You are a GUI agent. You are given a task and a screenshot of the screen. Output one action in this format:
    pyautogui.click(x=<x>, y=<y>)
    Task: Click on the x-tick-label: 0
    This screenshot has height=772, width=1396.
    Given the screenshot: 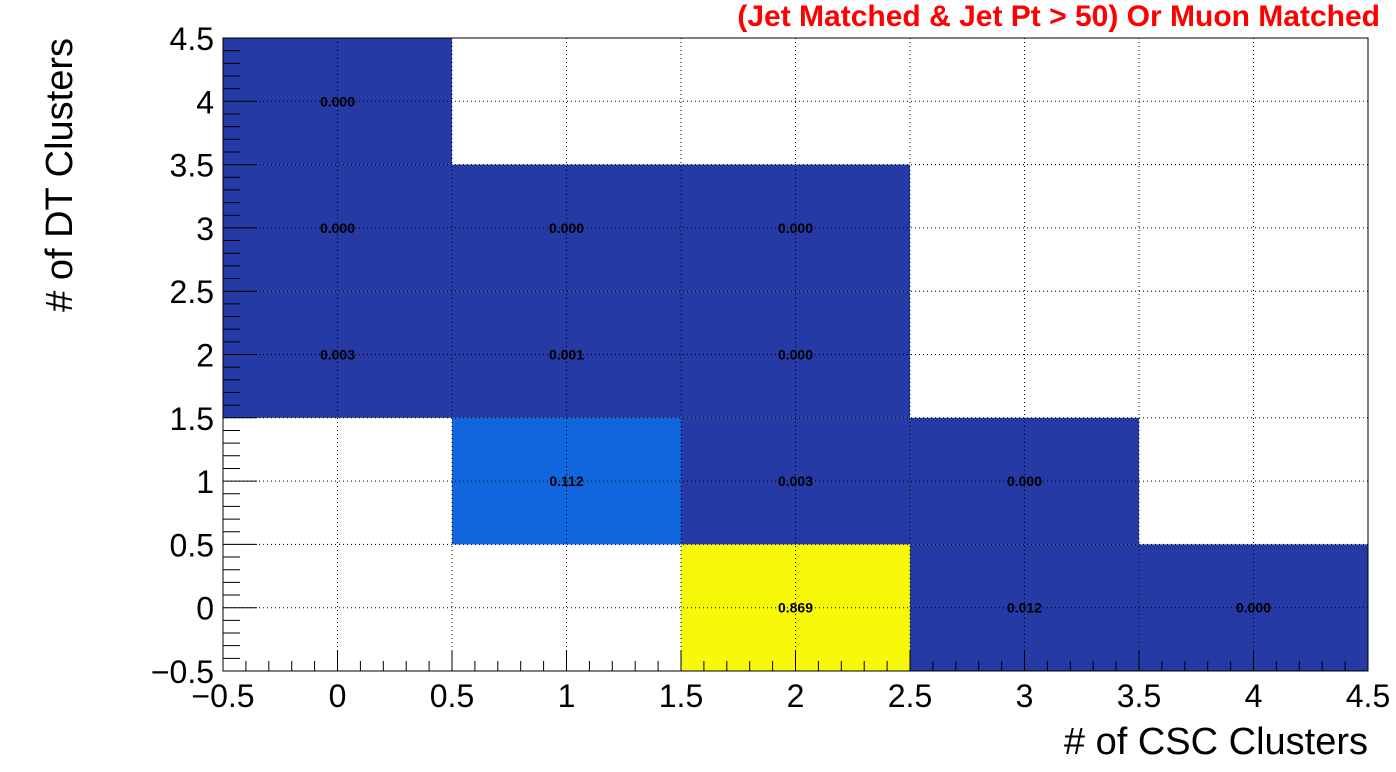 What is the action you would take?
    pyautogui.click(x=338, y=696)
    